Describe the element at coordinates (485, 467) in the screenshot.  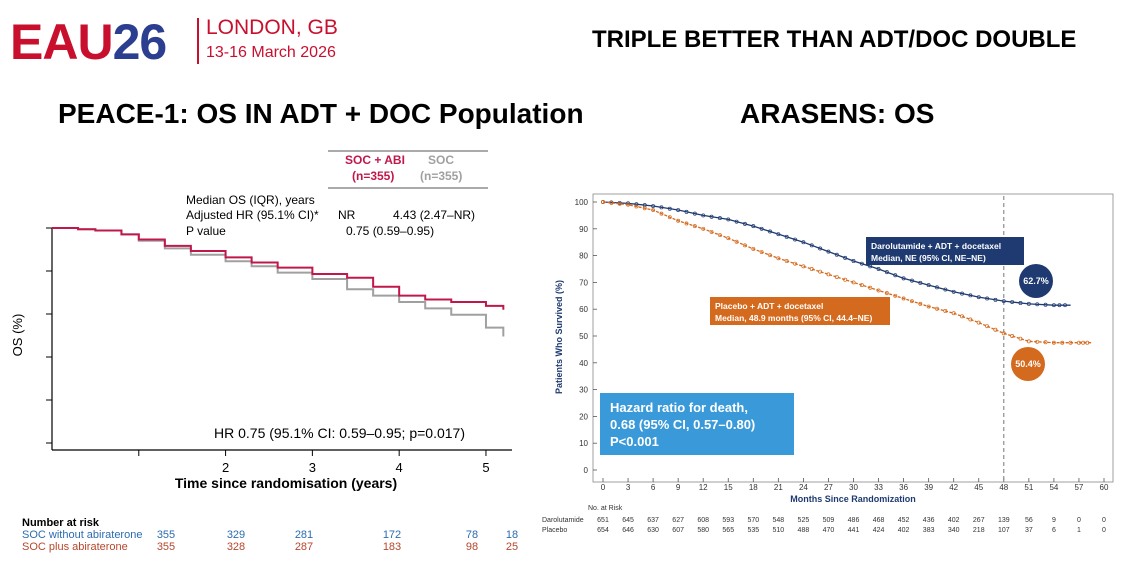
I see `peace1-x-tick-label: 5` at that location.